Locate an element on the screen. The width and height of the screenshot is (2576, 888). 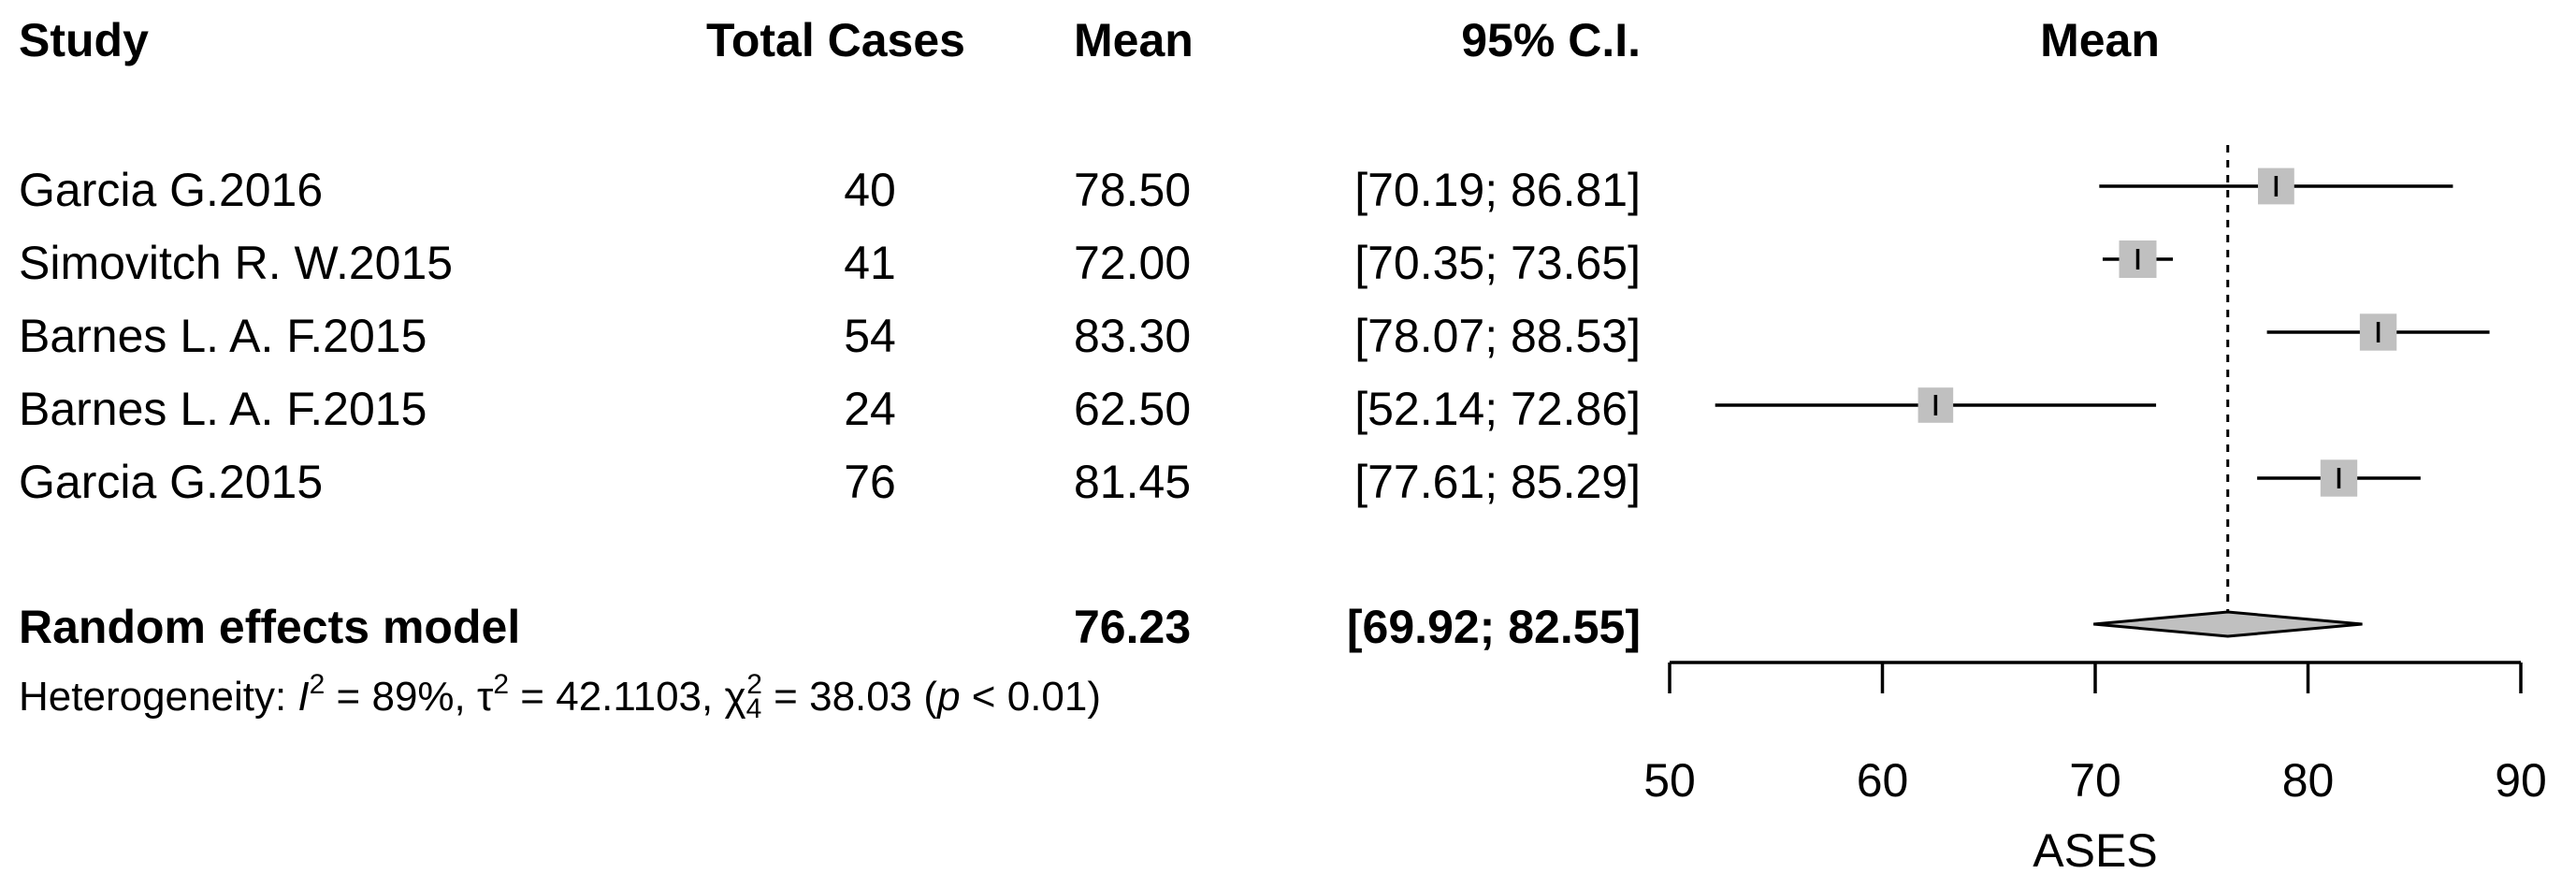
tau-symbol: τ is located at coordinates (485, 697).